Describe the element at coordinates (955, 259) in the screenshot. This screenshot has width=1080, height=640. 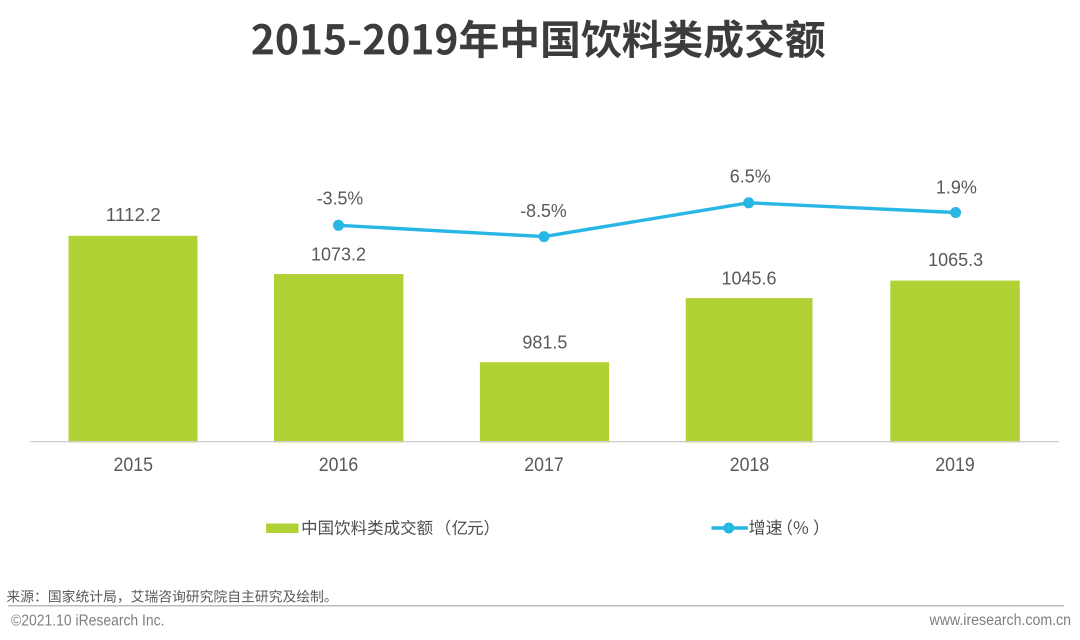
I see `svg-text: 1065.3` at that location.